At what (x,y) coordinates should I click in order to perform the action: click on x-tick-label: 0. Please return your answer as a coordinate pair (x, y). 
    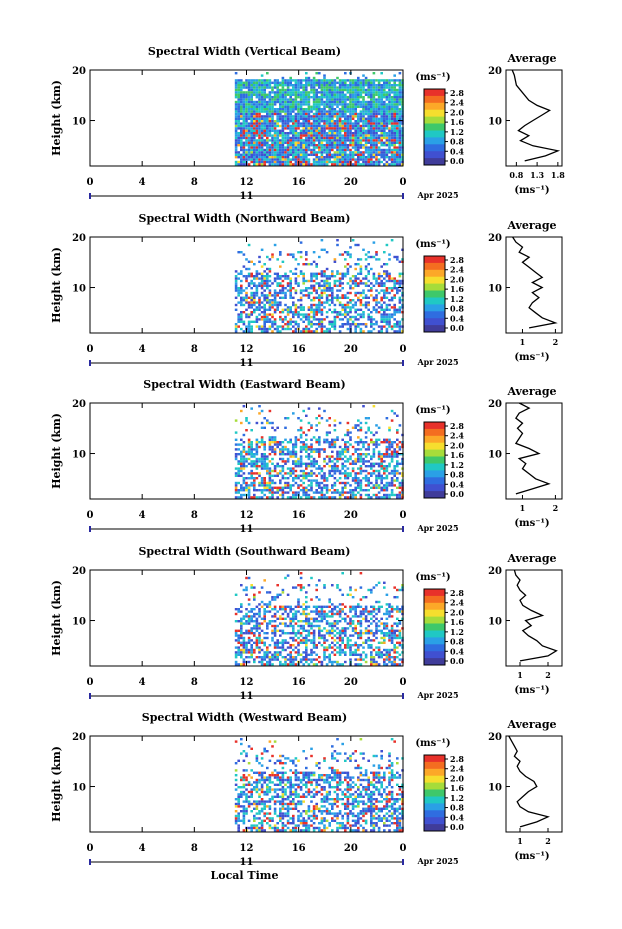
    Looking at the image, I should click on (90, 182).